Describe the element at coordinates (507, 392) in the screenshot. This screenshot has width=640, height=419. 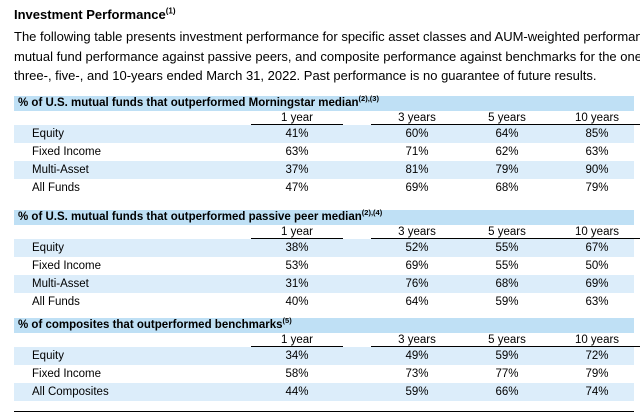
I see `cell: 66%` at that location.